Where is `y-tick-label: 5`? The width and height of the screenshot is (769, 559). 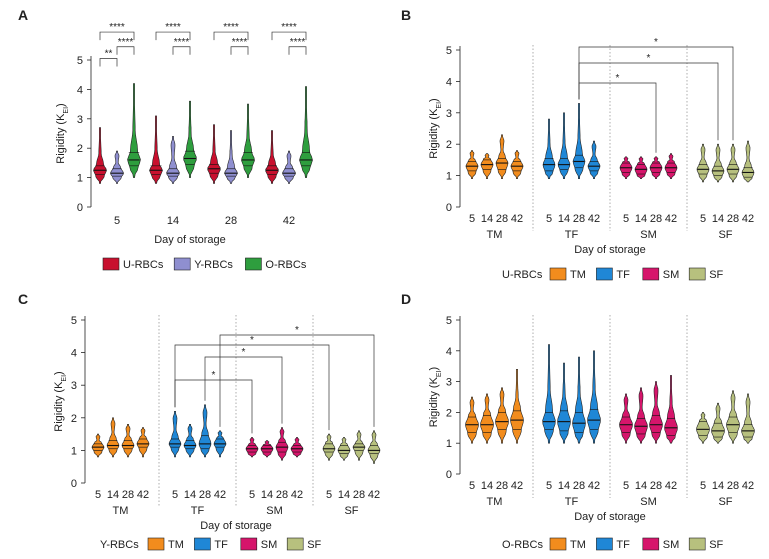 y-tick-label: 5 is located at coordinates (449, 51).